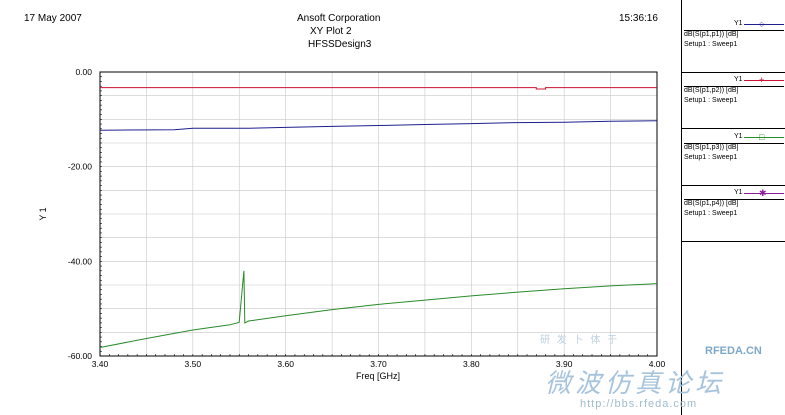 The height and width of the screenshot is (415, 785). Describe the element at coordinates (711, 147) in the screenshot. I see `legend-expression: dB(S(p1,p3)) [dB]` at that location.